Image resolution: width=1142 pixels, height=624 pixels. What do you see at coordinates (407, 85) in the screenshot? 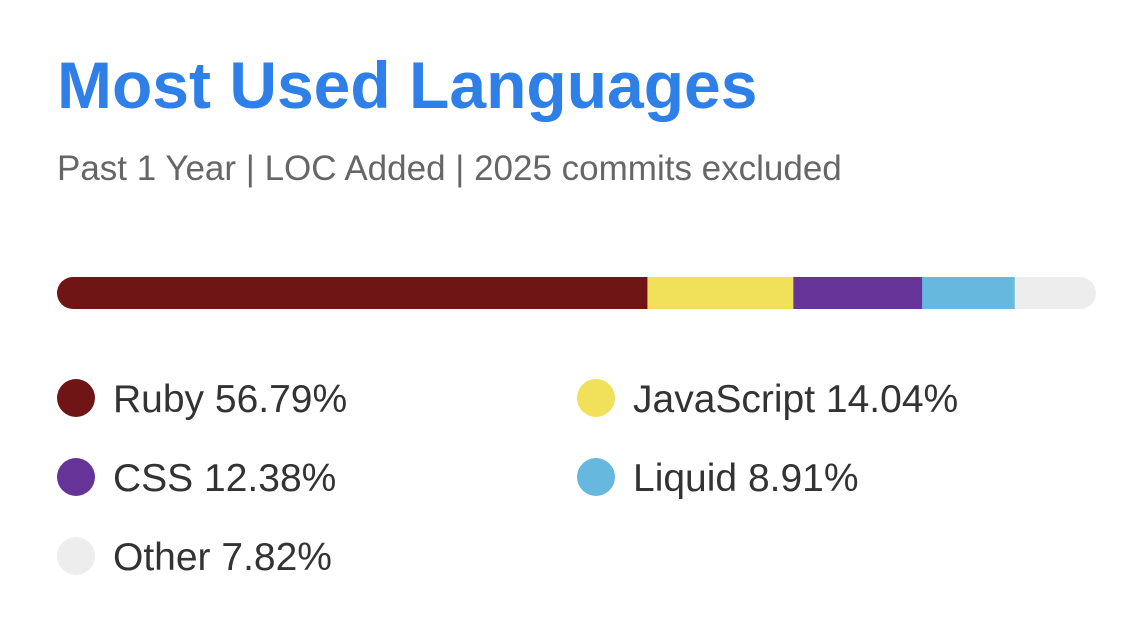
I see `chart-title: Most Used Languages` at bounding box center [407, 85].